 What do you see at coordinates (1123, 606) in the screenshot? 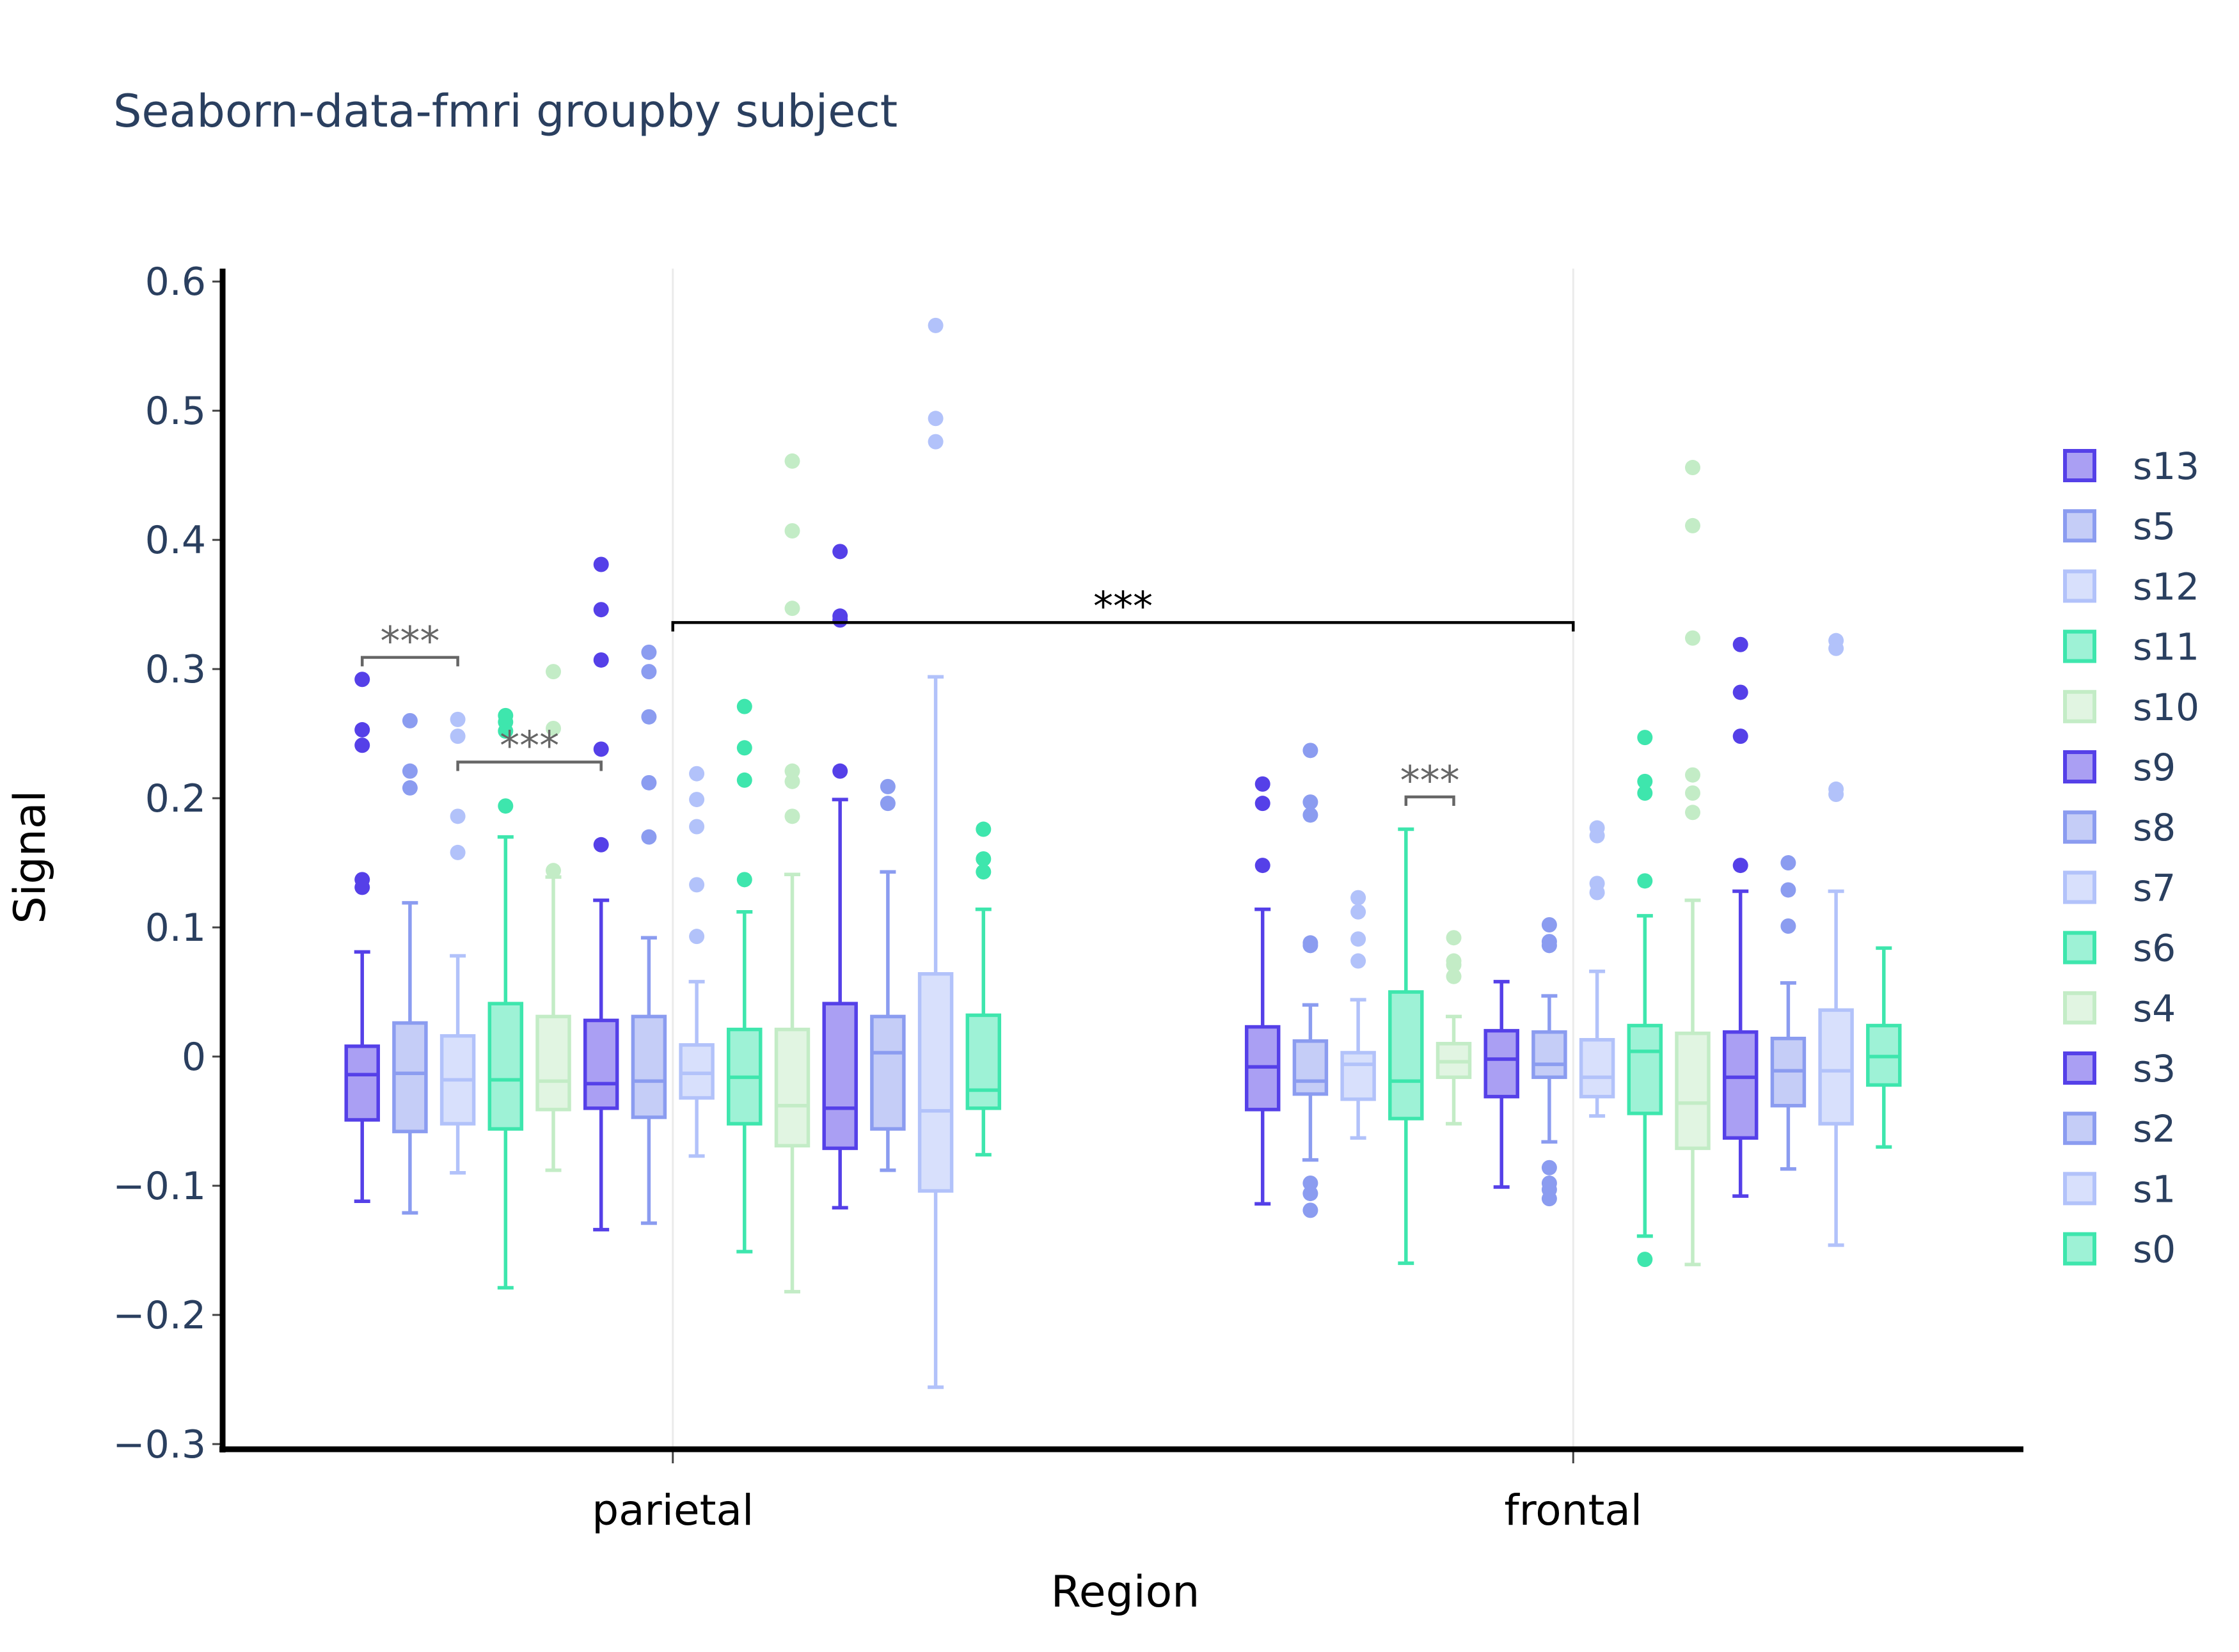
I see `significance-label: ***` at bounding box center [1123, 606].